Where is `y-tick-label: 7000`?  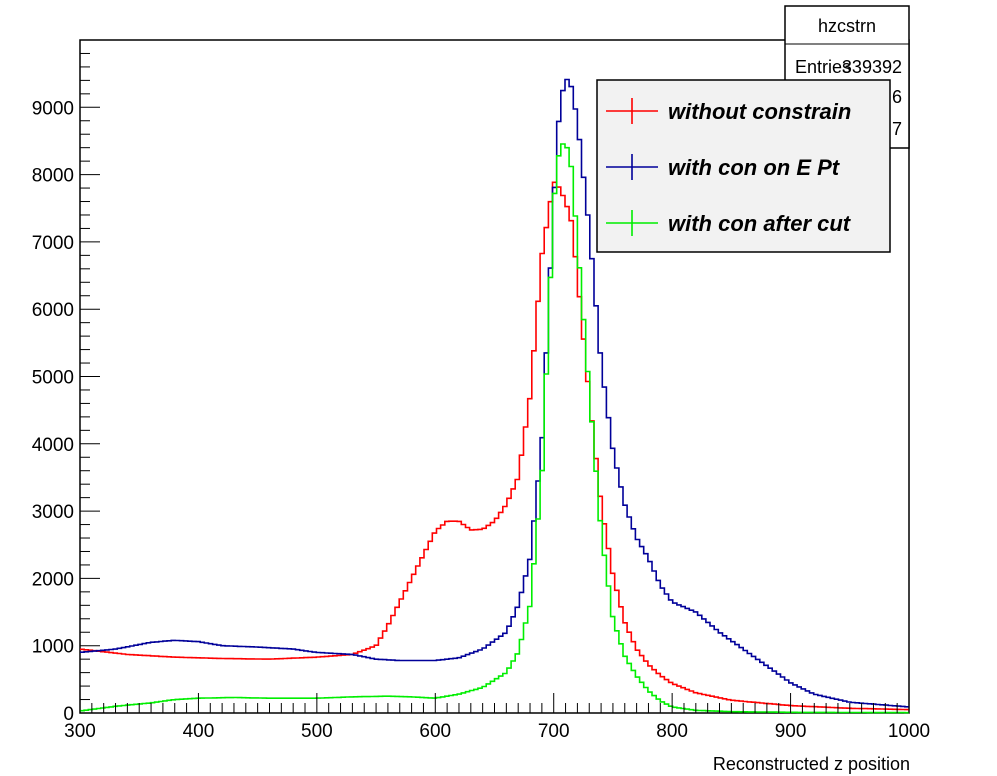
y-tick-label: 7000 is located at coordinates (53, 243).